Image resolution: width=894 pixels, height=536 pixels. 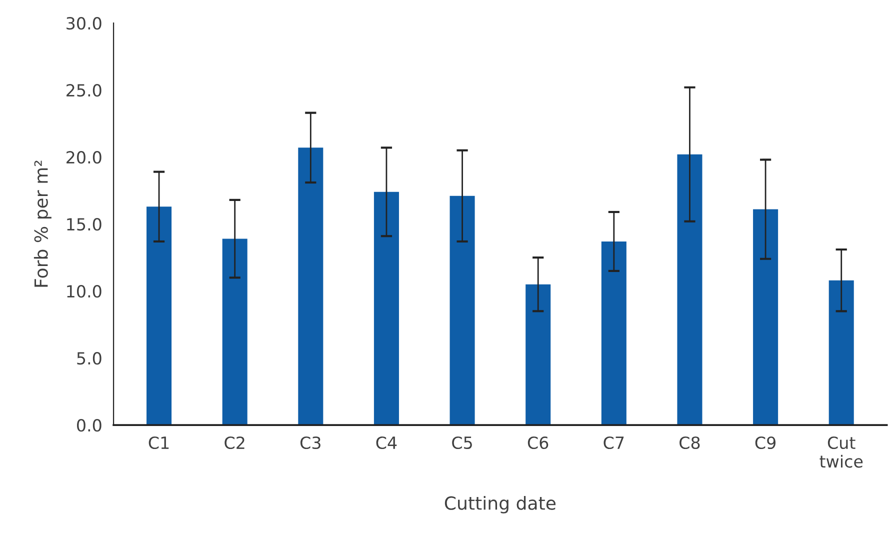 What do you see at coordinates (462, 443) in the screenshot?
I see `x-tick-label: C5` at bounding box center [462, 443].